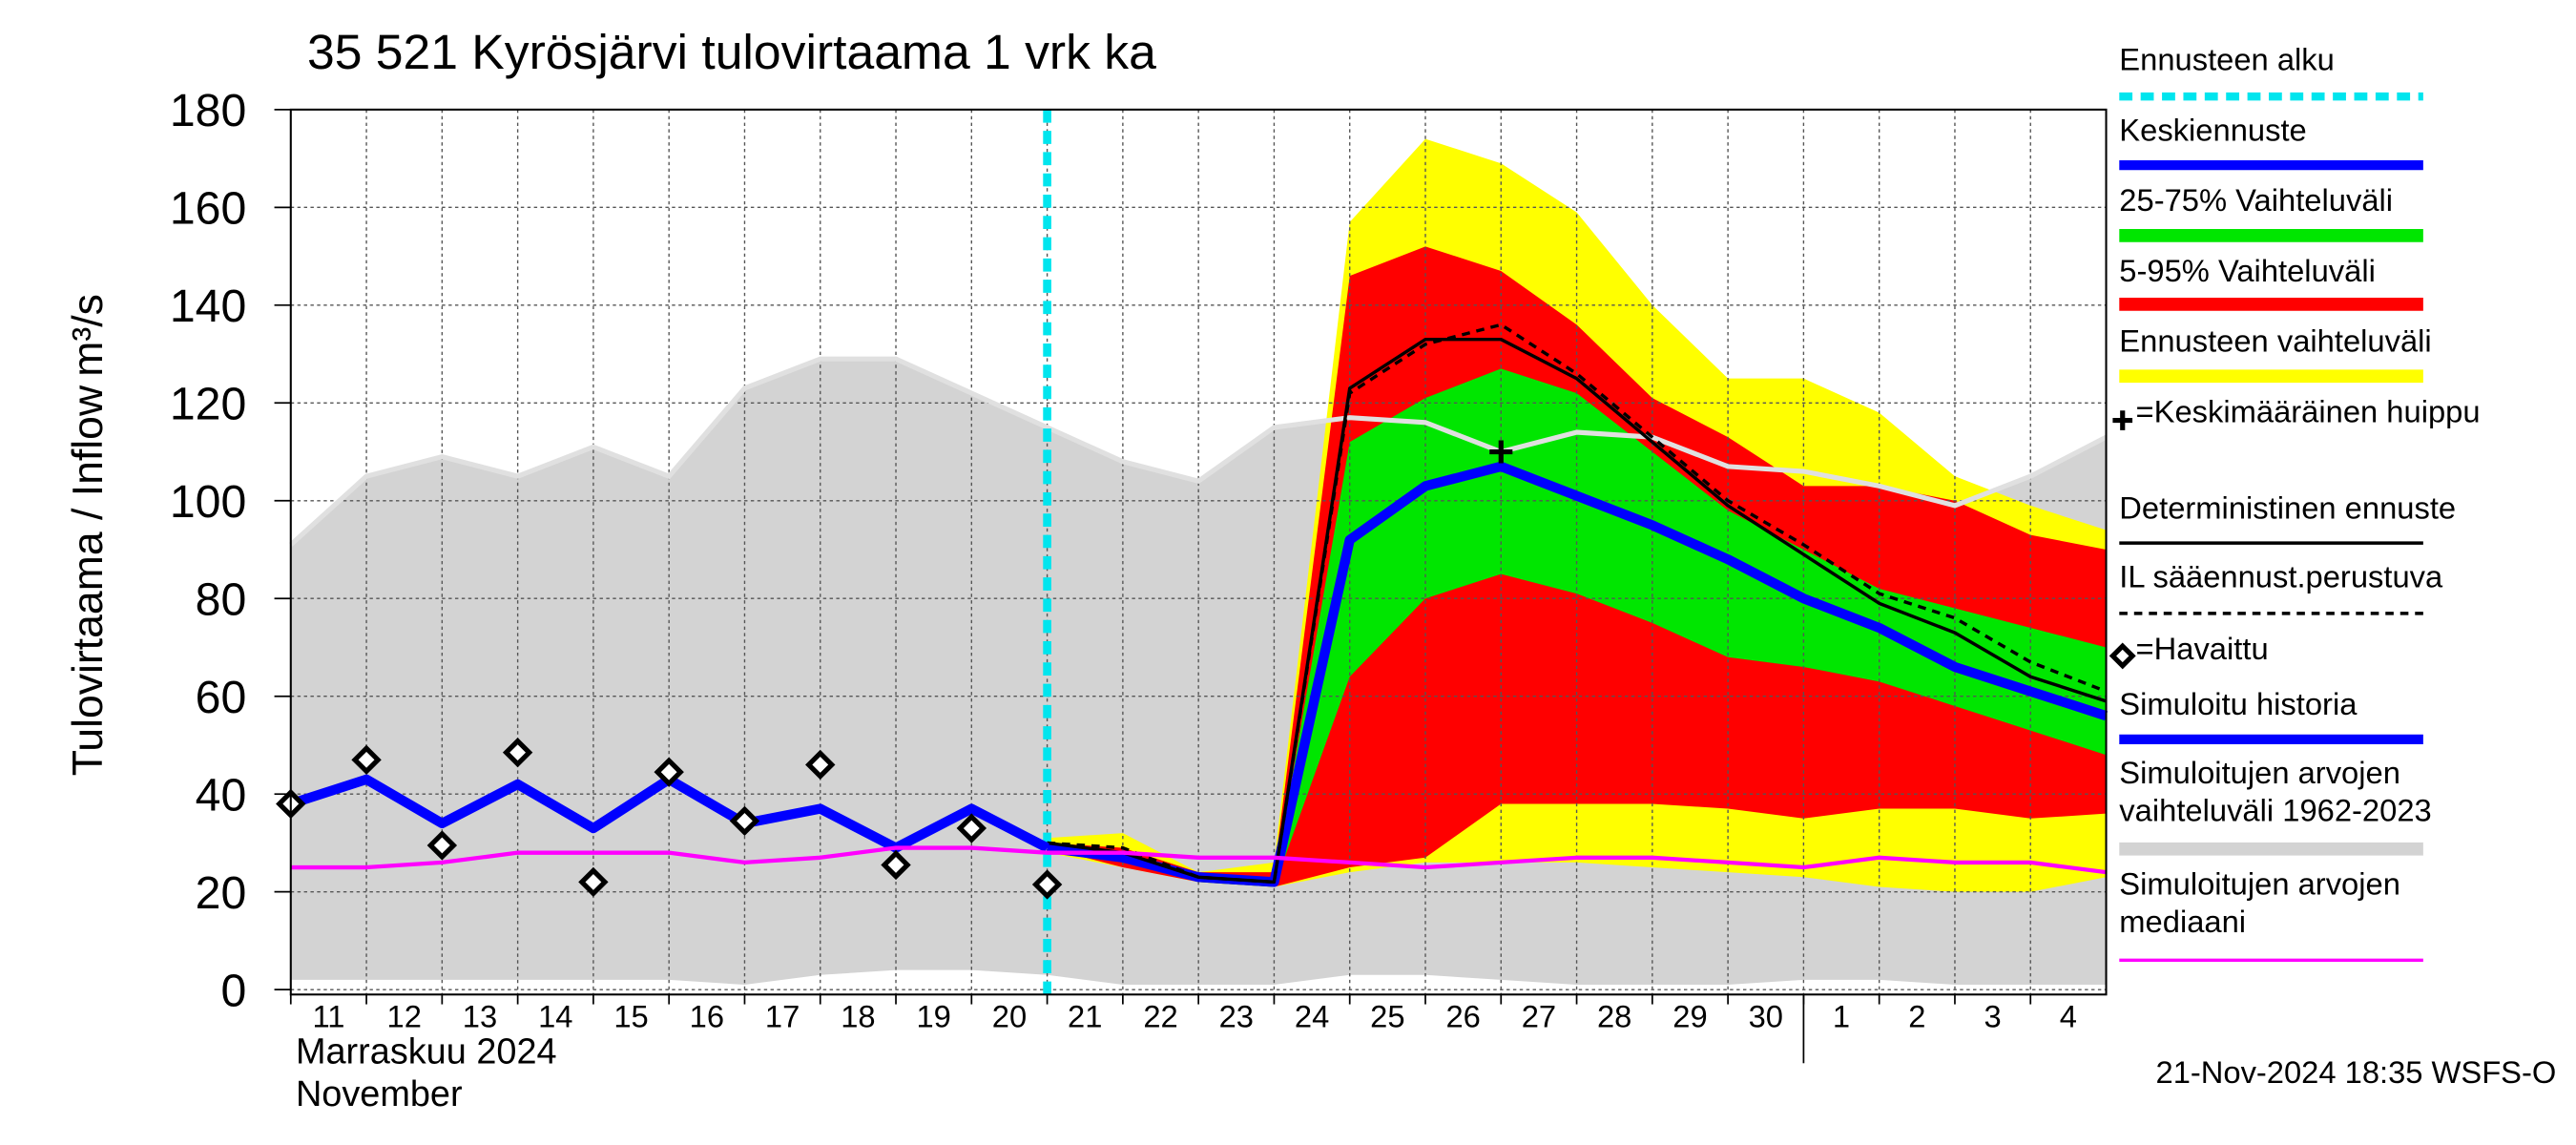 This screenshot has width=2576, height=1145. I want to click on legend-item: Simuloitu historia, so click(2238, 706).